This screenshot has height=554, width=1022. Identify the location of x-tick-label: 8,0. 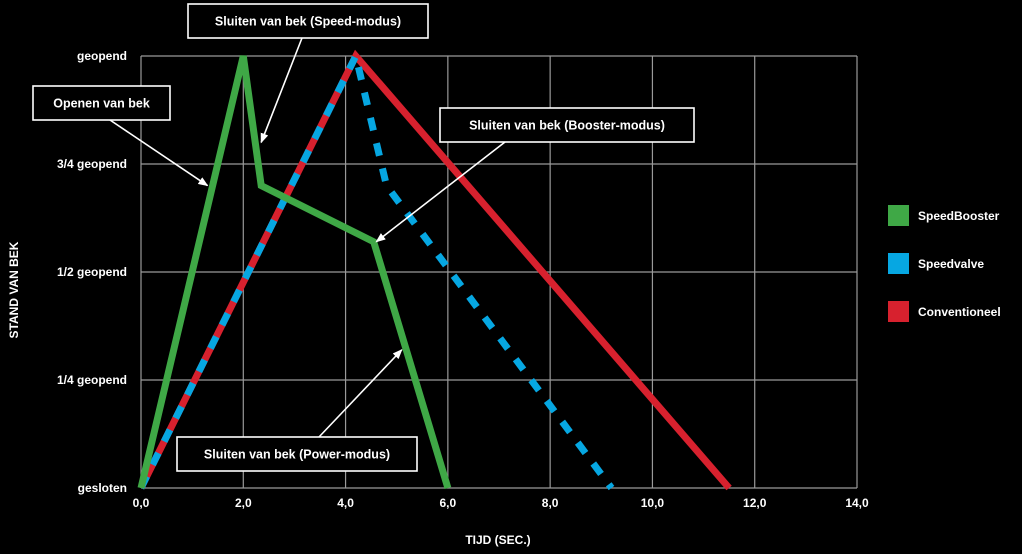
(550, 503).